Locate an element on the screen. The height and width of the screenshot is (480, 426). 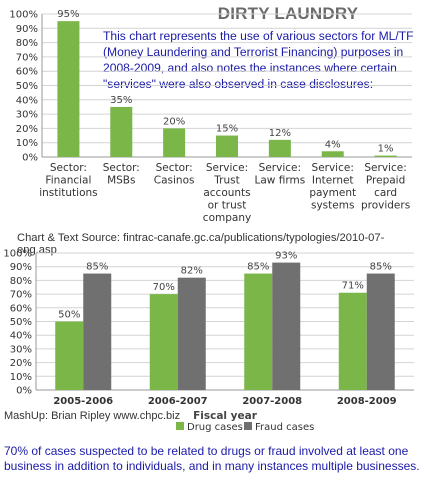
x-tick-label: 2006-2007 is located at coordinates (178, 401).